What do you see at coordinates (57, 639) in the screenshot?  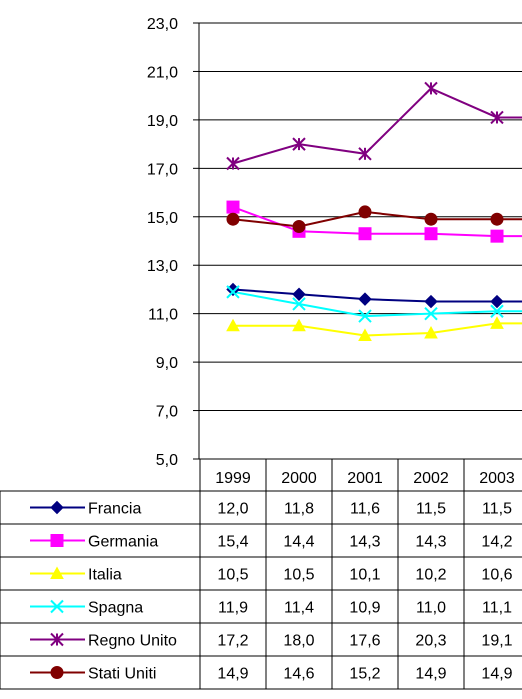 I see `legend-marker-regno-unito` at bounding box center [57, 639].